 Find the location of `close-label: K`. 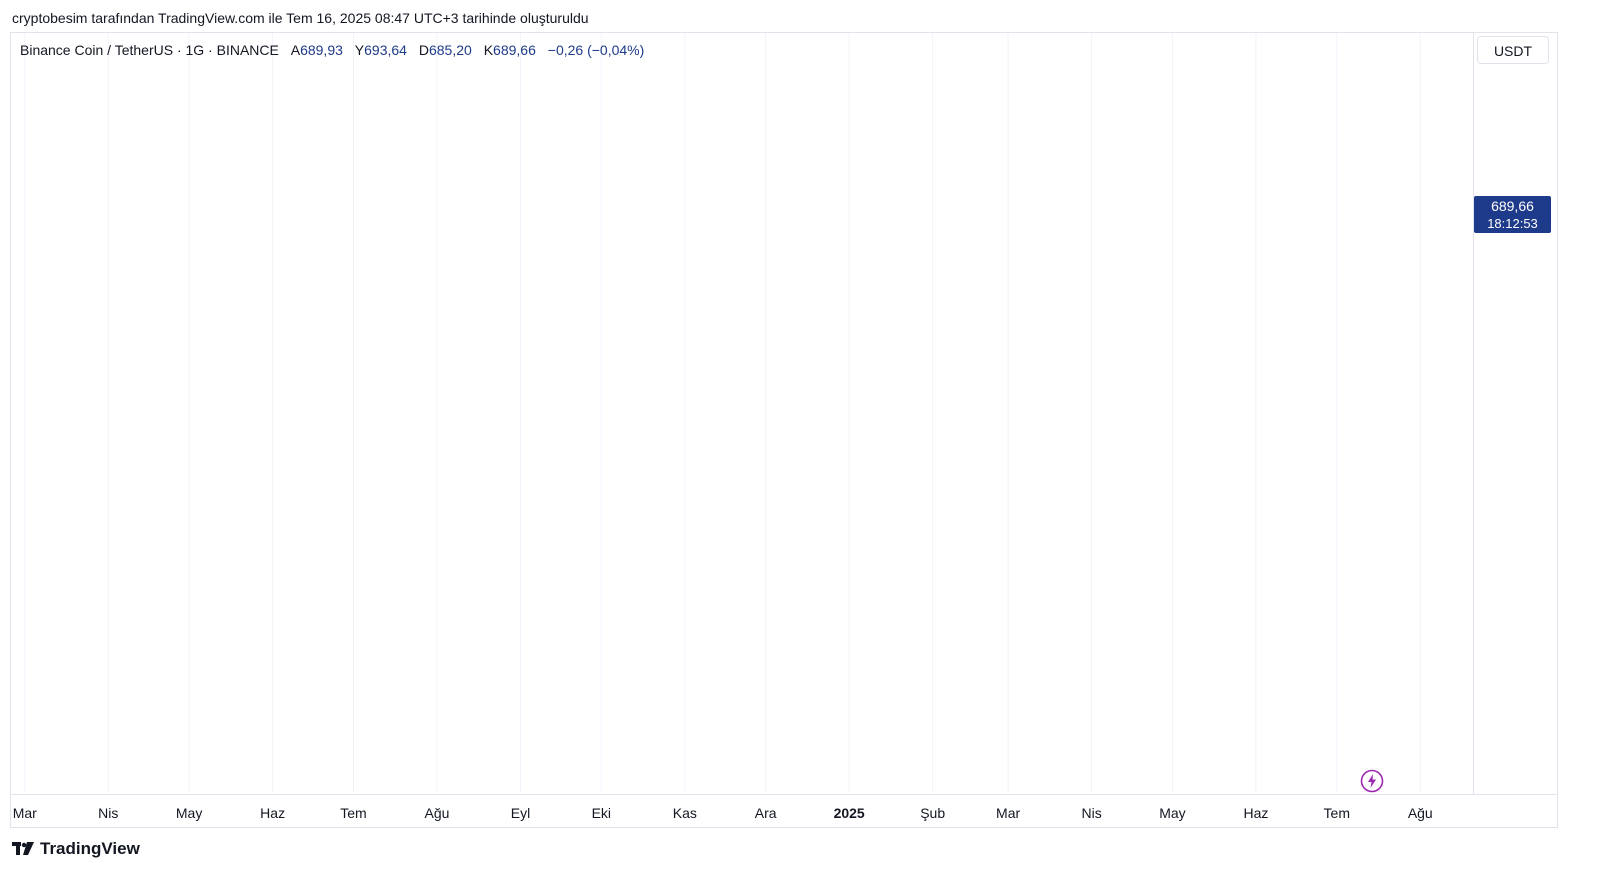

close-label: K is located at coordinates (488, 50).